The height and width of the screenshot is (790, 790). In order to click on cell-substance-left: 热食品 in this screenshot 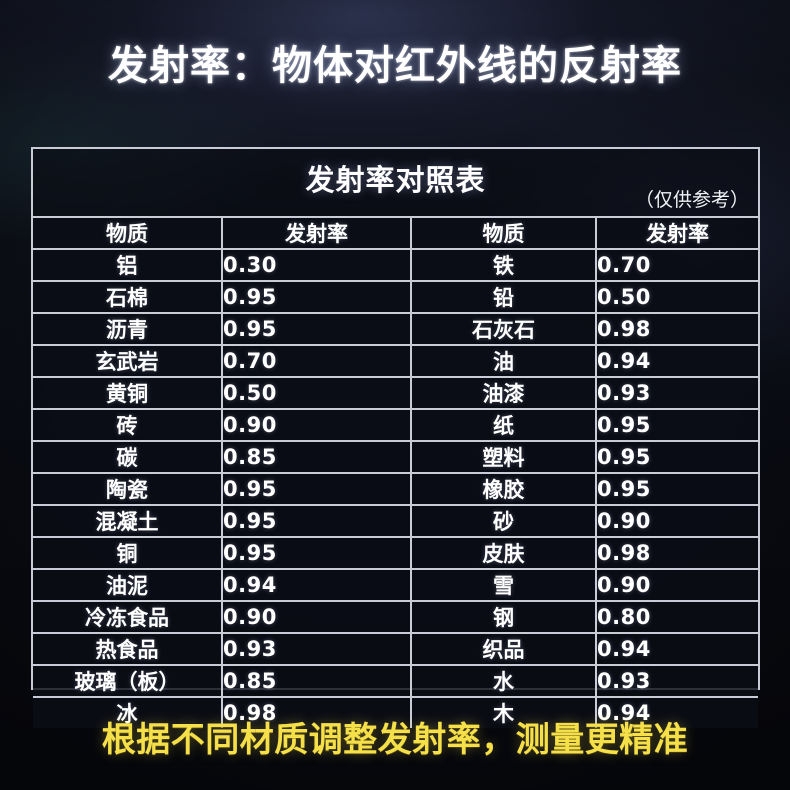, I will do `click(128, 649)`.